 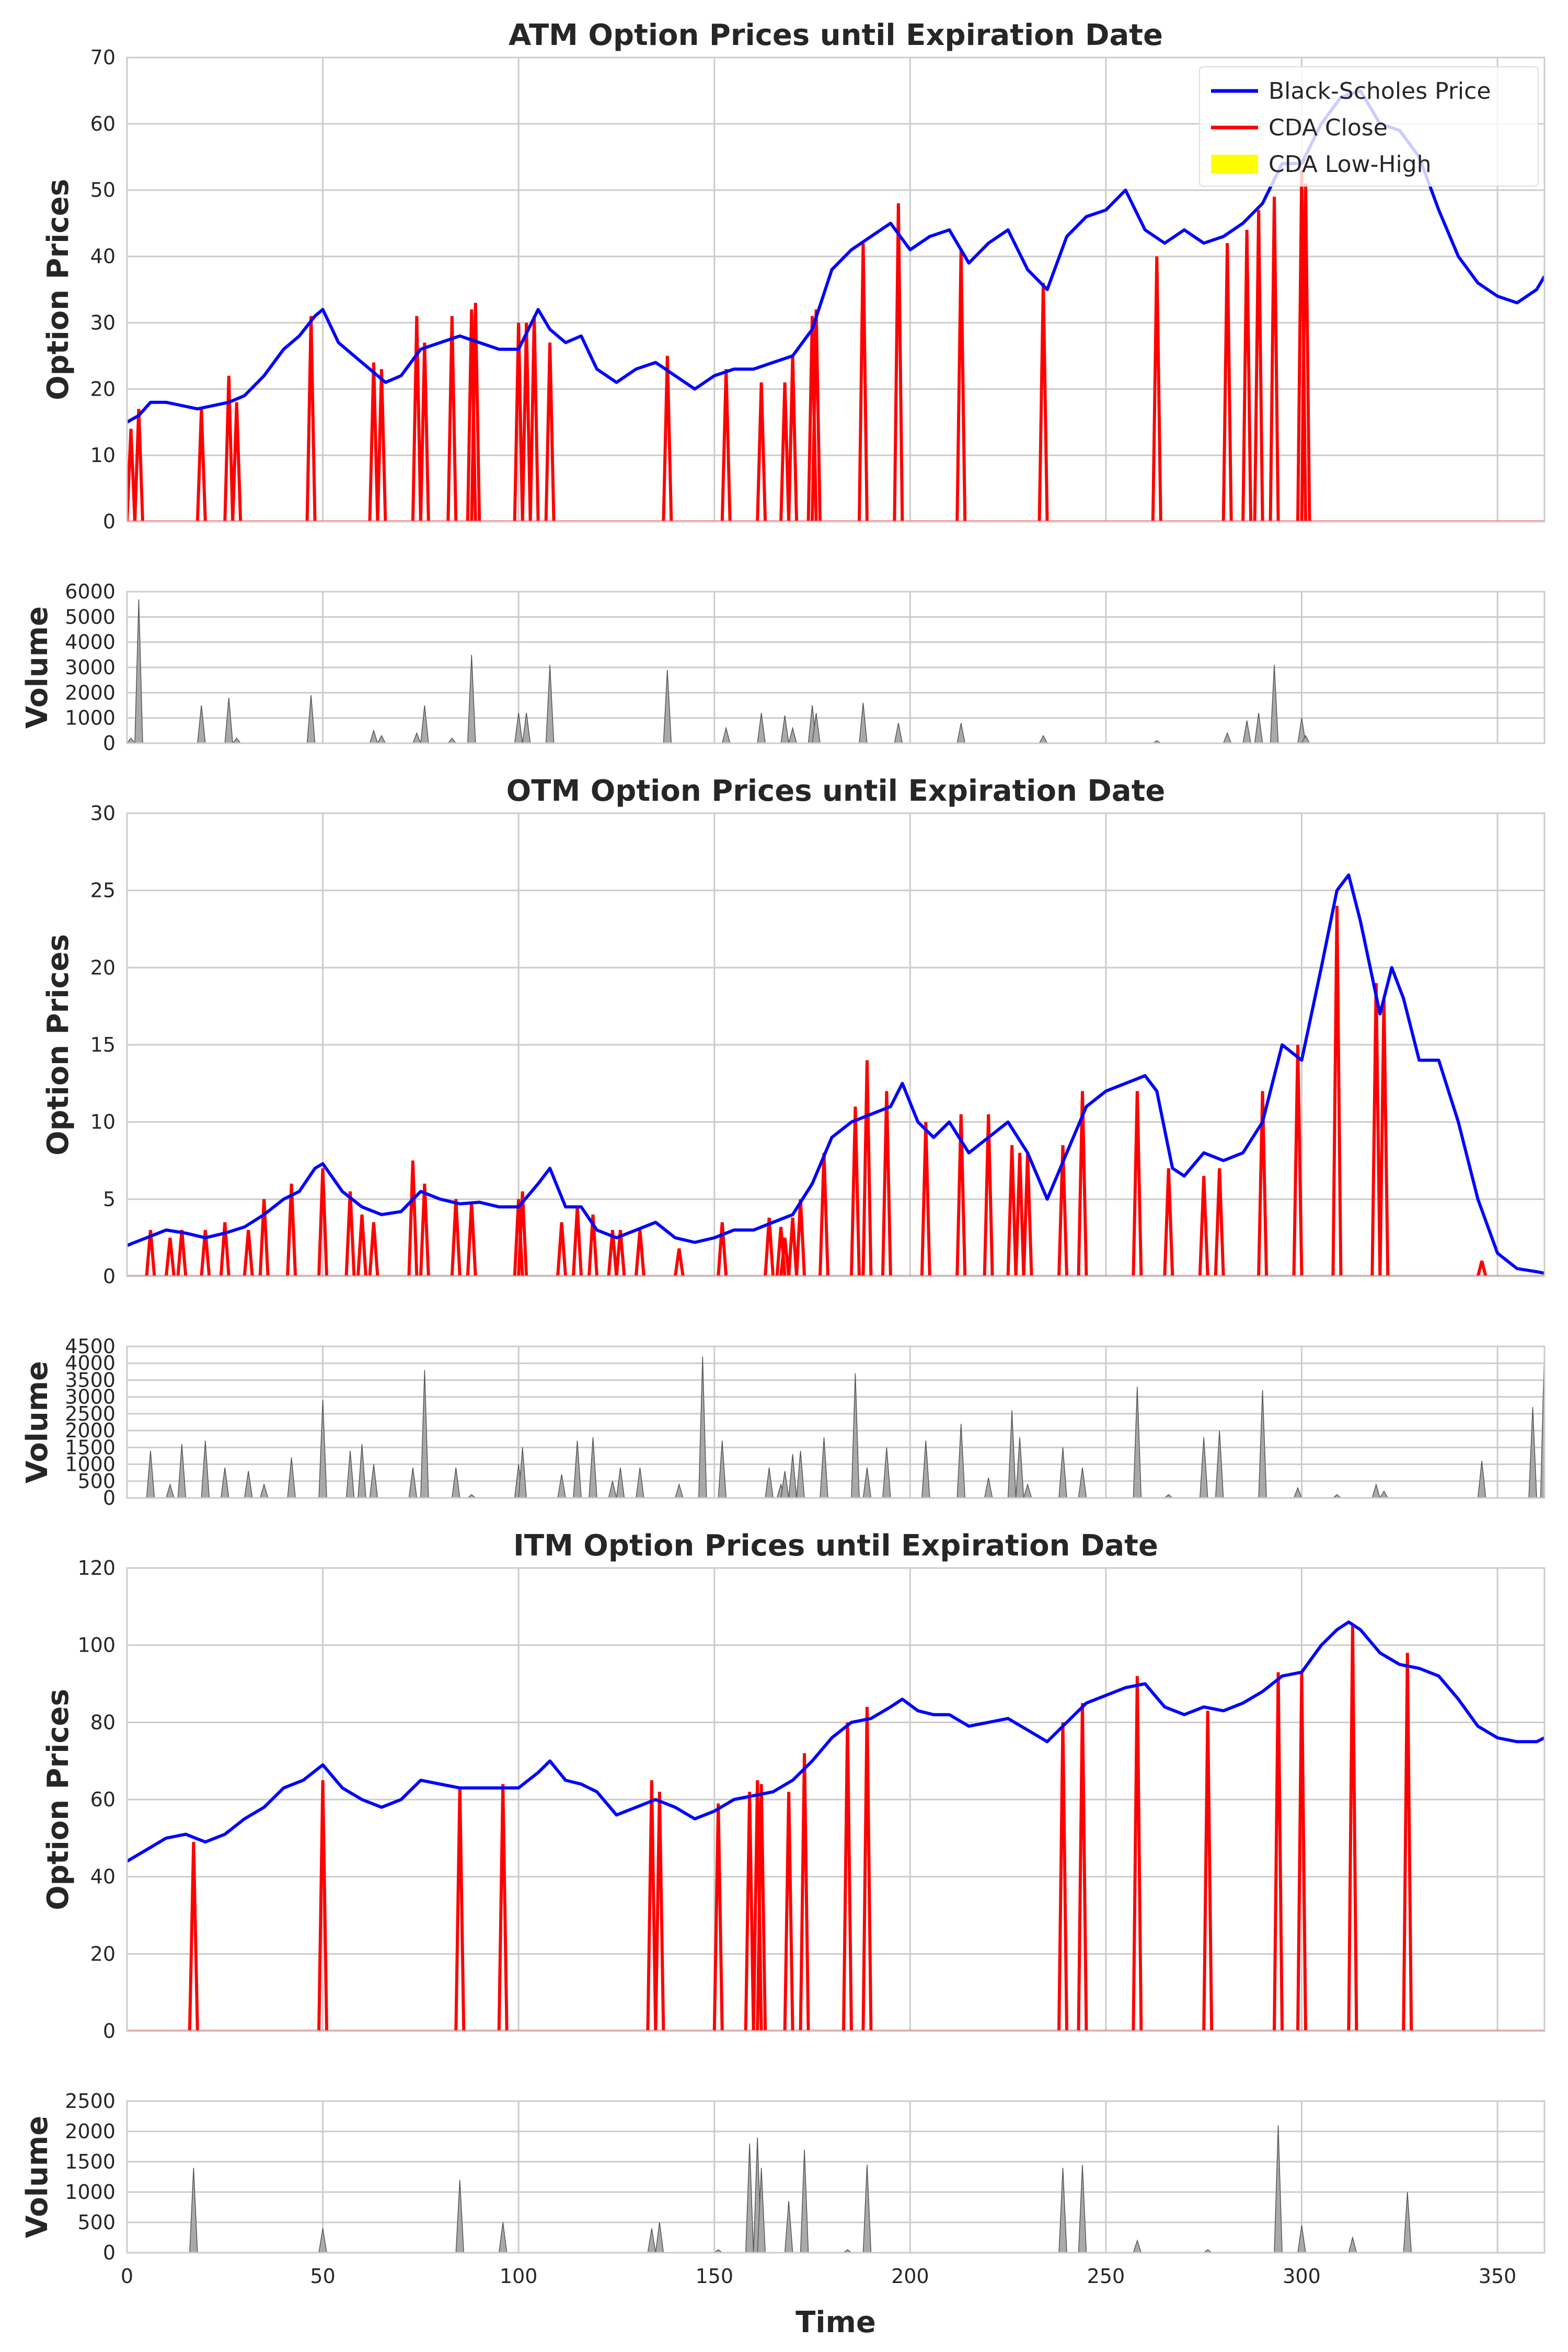 I want to click on chart-title: ATM Option Prices until Expiration Date, so click(x=836, y=35).